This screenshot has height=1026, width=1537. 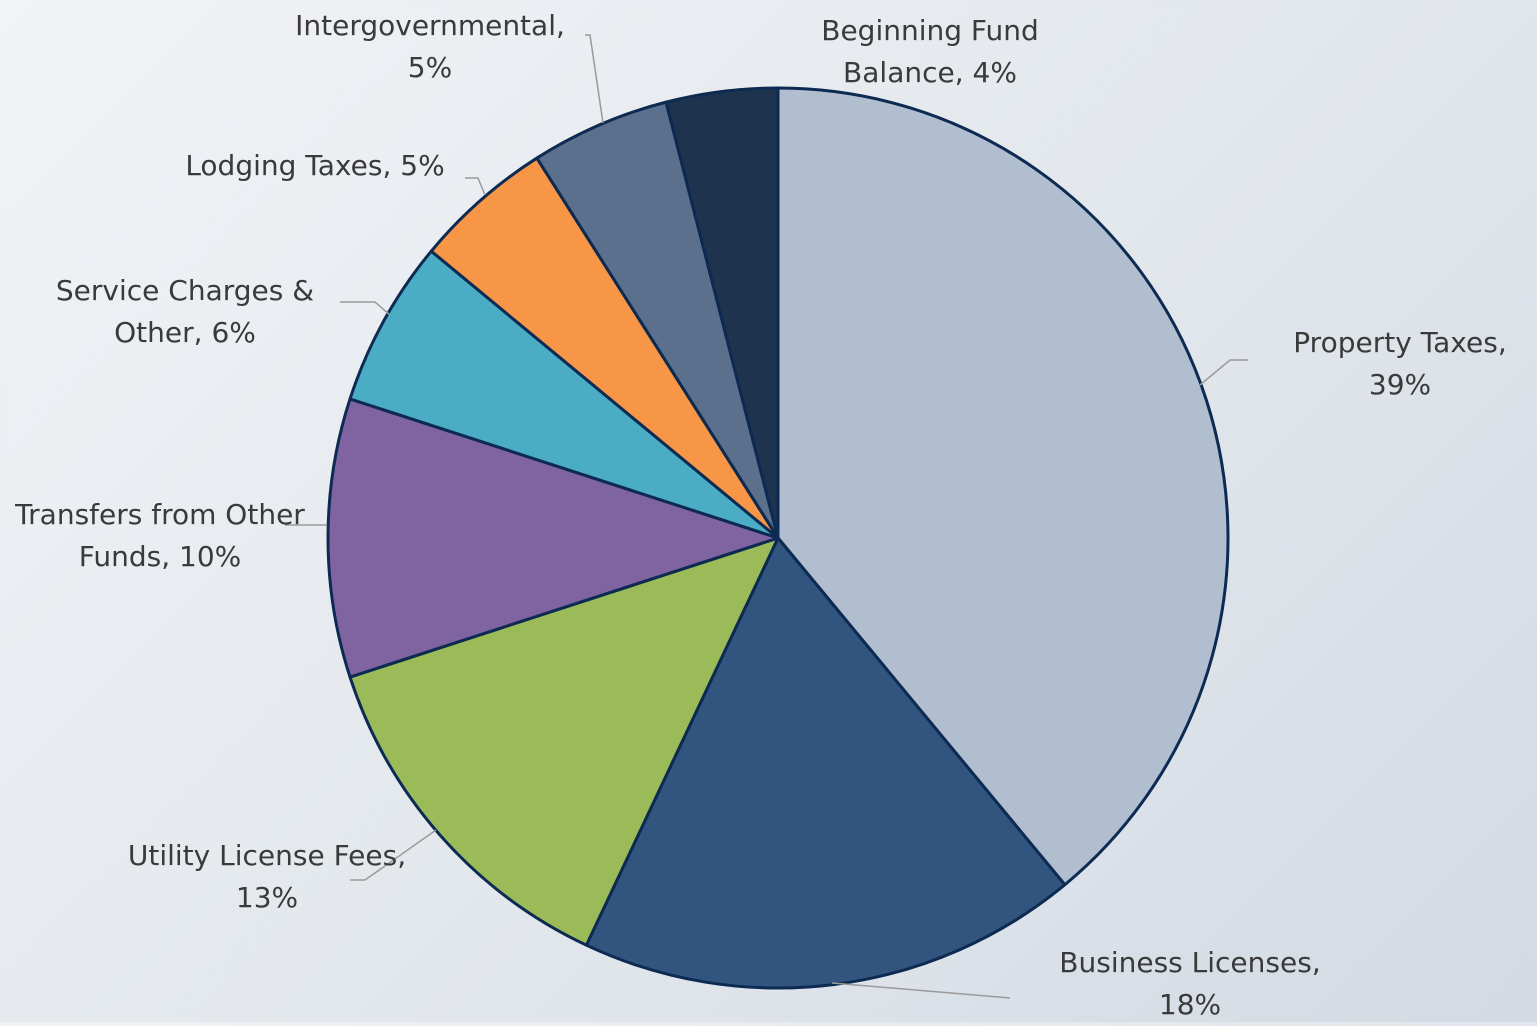 I want to click on data-label: Beginning Fund Balance 4%, so click(x=930, y=52).